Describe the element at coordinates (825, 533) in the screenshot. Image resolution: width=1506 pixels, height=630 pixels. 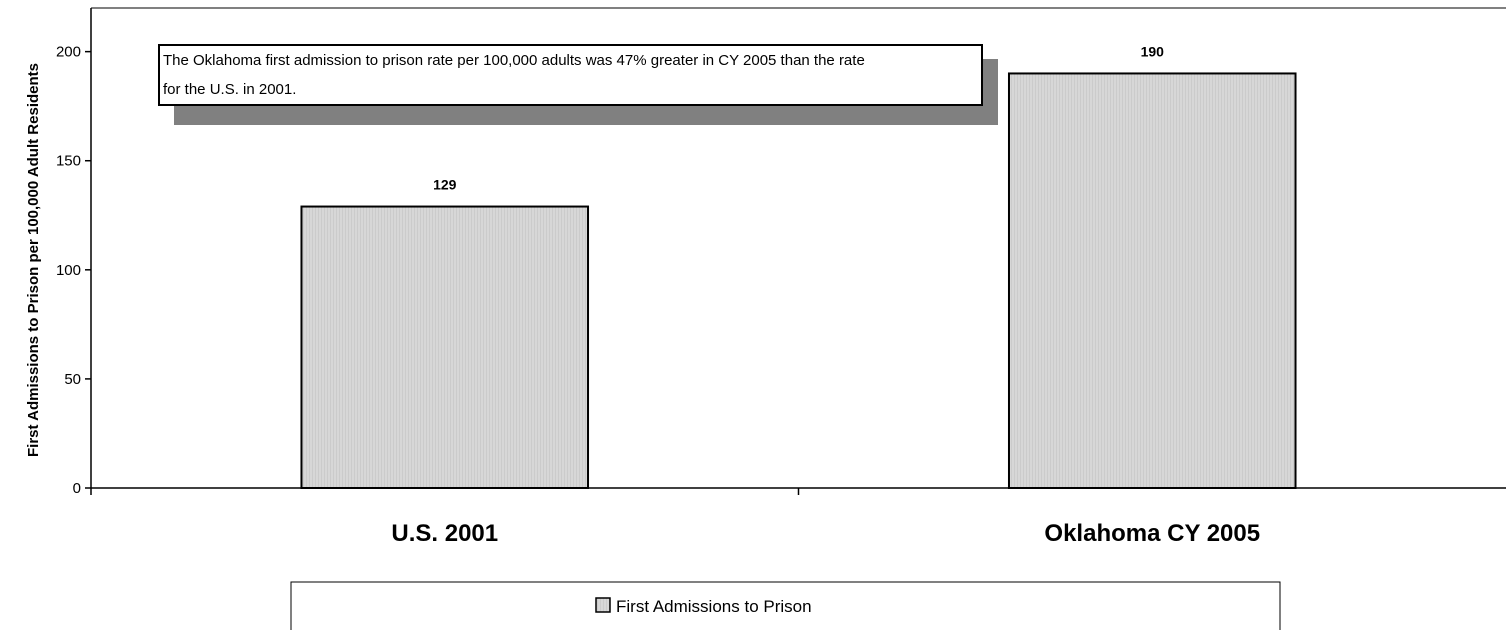
I see `category-labels-group: U.S. 2001 Oklahoma CY 2005` at that location.